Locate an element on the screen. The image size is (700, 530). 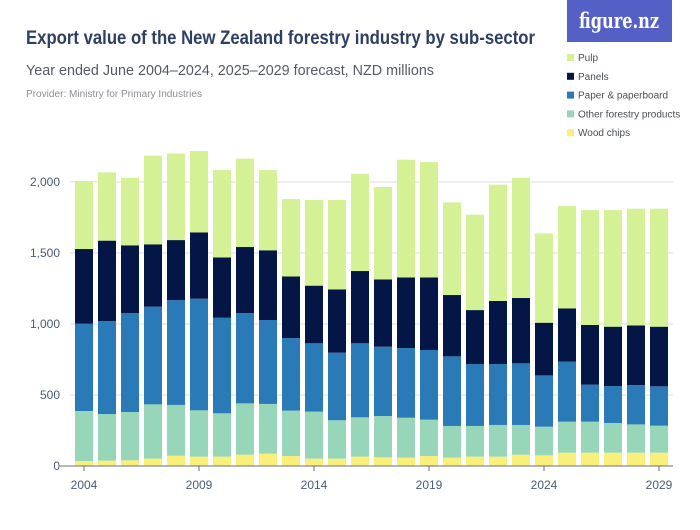
bar-panels-2022 is located at coordinates (498, 332).